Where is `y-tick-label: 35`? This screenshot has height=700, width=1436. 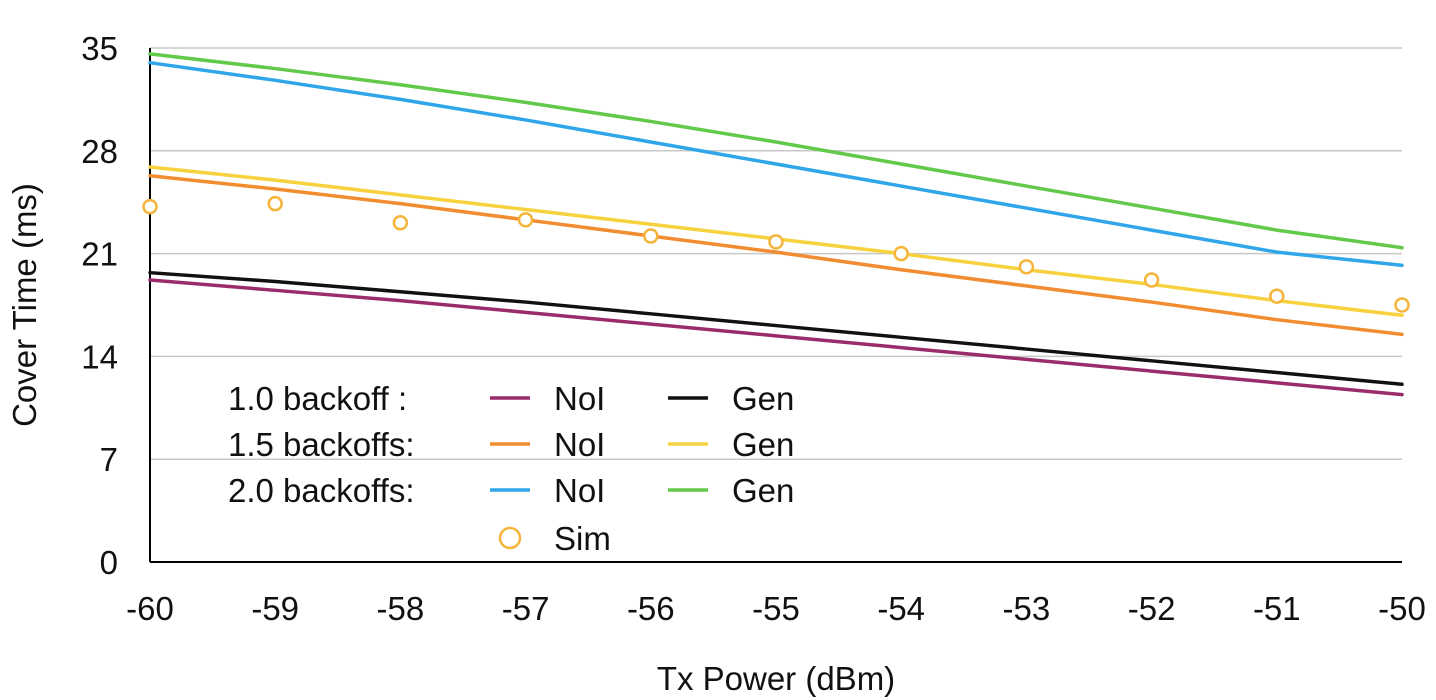
y-tick-label: 35 is located at coordinates (99, 48).